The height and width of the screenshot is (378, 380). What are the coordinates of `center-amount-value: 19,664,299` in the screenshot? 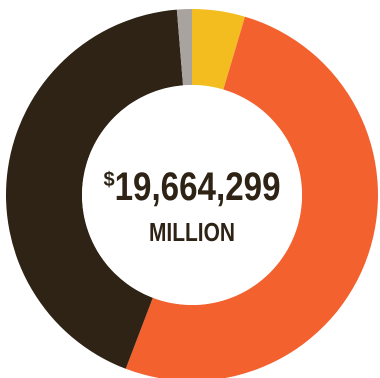 It's located at (198, 187).